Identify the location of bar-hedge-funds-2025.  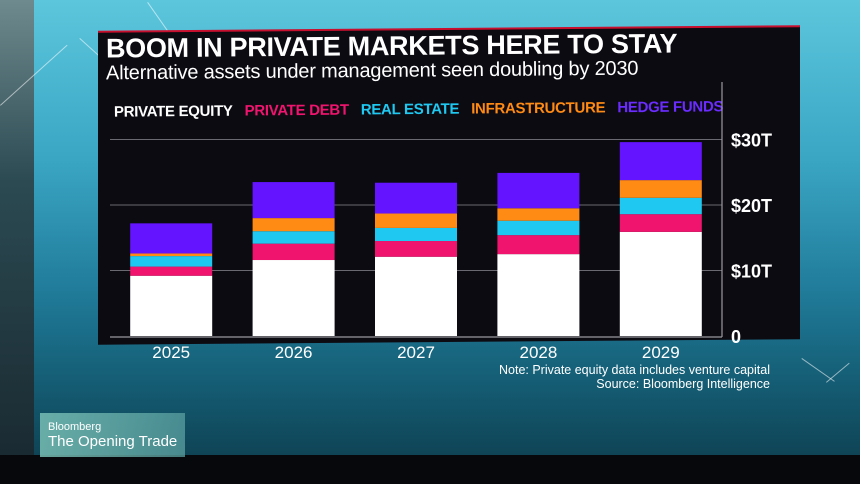
(171, 238).